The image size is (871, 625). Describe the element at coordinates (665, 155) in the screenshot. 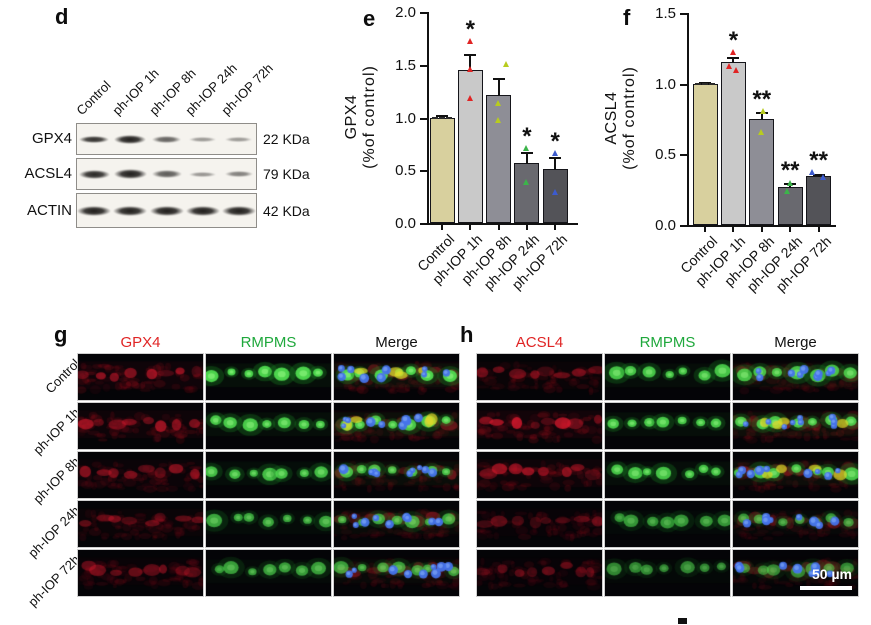

I see `y-tick-label: 0.5` at that location.